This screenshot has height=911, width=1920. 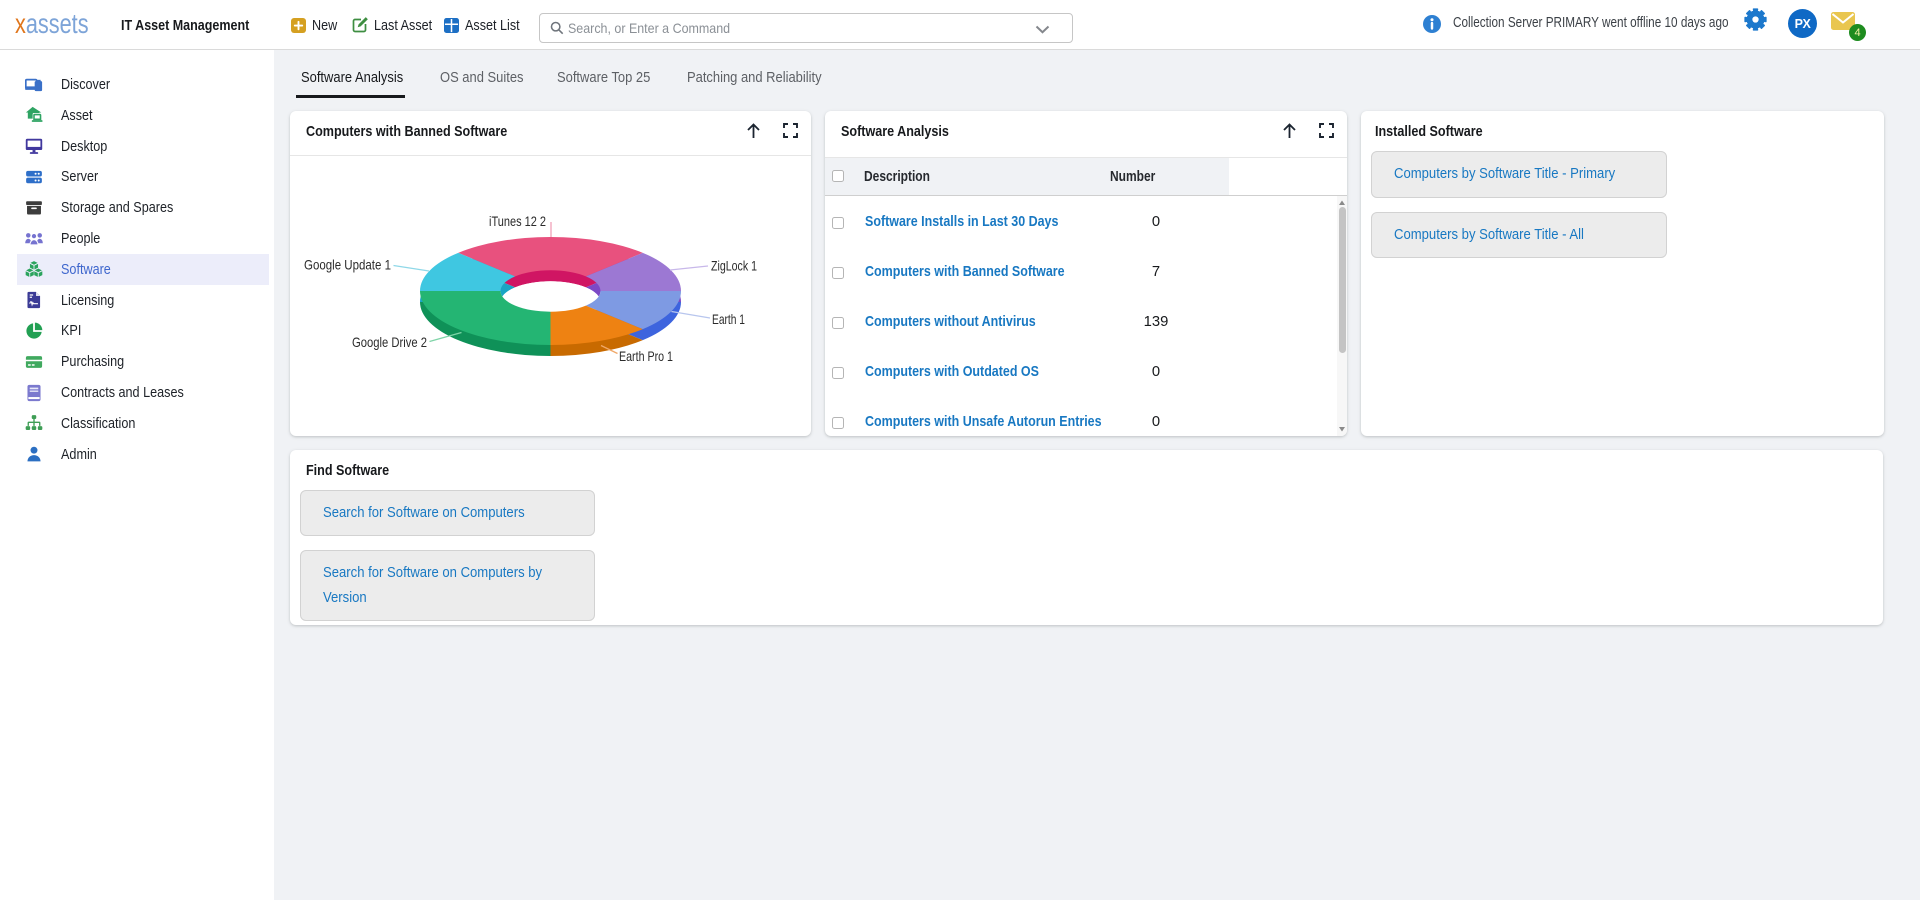 What do you see at coordinates (347, 264) in the screenshot?
I see `svg-text: Google Update 1` at bounding box center [347, 264].